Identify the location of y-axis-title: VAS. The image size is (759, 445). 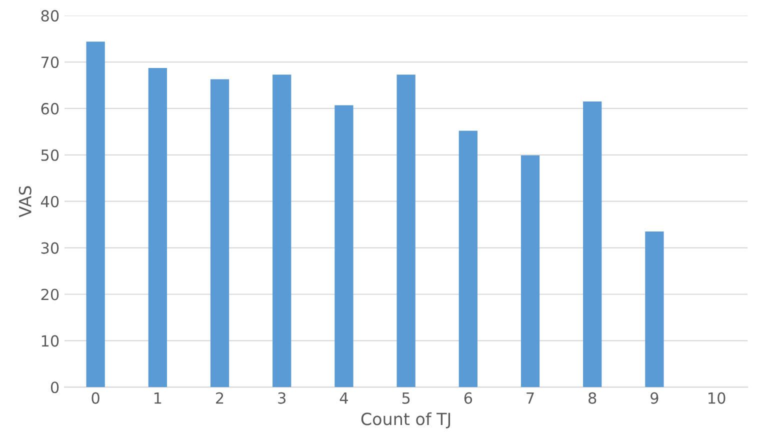
(25, 202).